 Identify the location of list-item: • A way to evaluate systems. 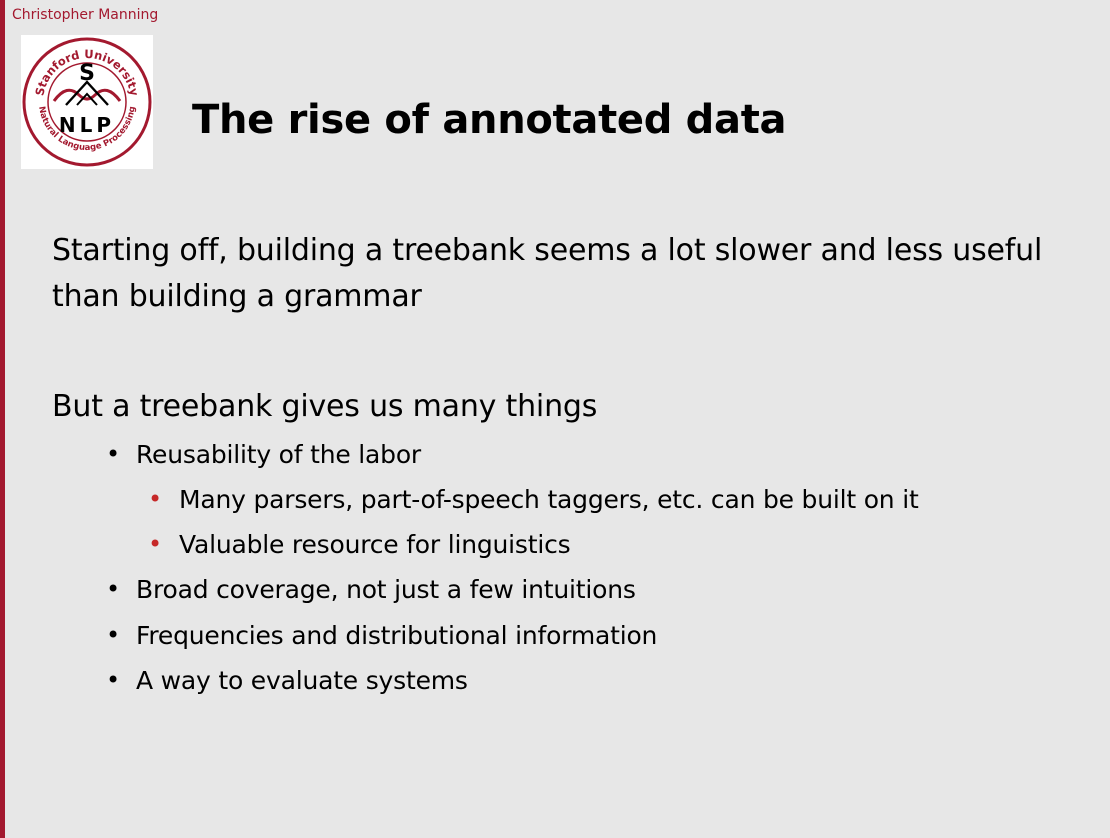
(287, 680).